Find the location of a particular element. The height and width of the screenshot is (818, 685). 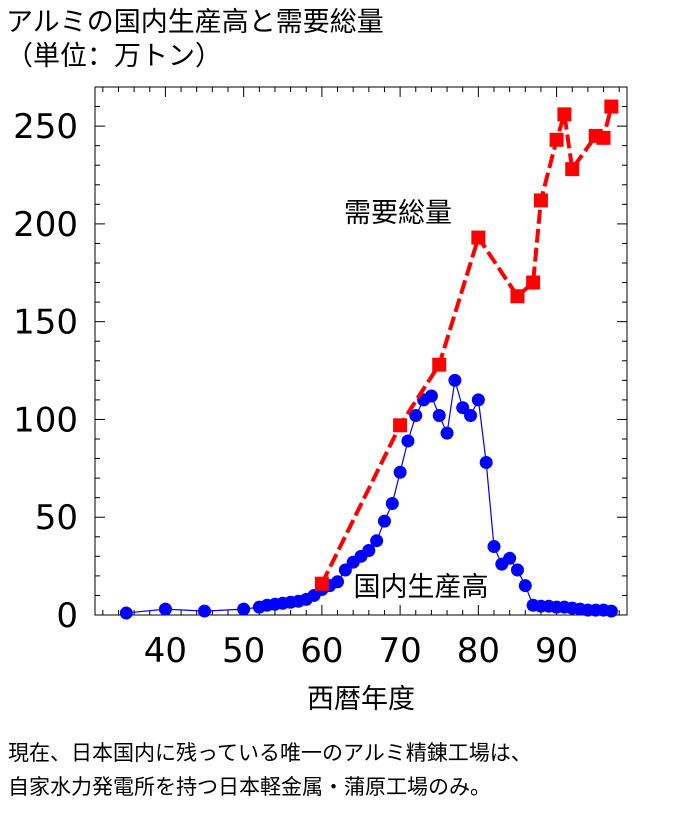

y-tick-label: 100 is located at coordinates (45, 420).